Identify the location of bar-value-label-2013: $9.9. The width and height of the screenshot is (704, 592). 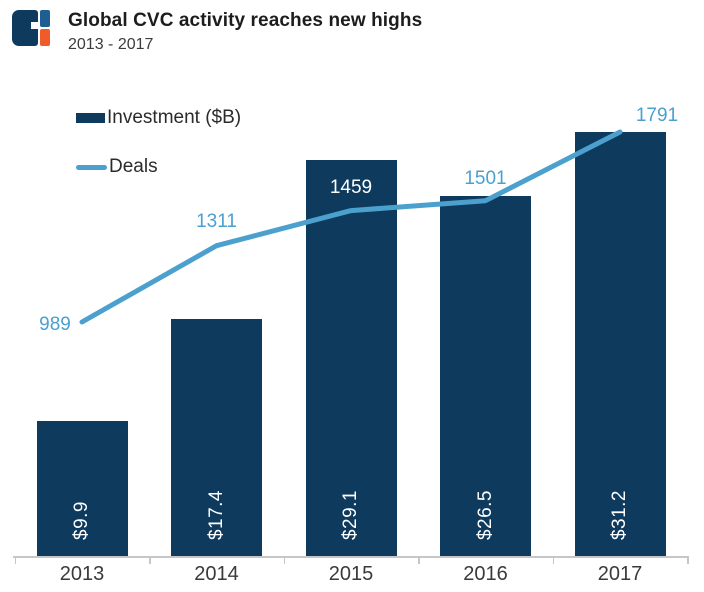
(81, 520).